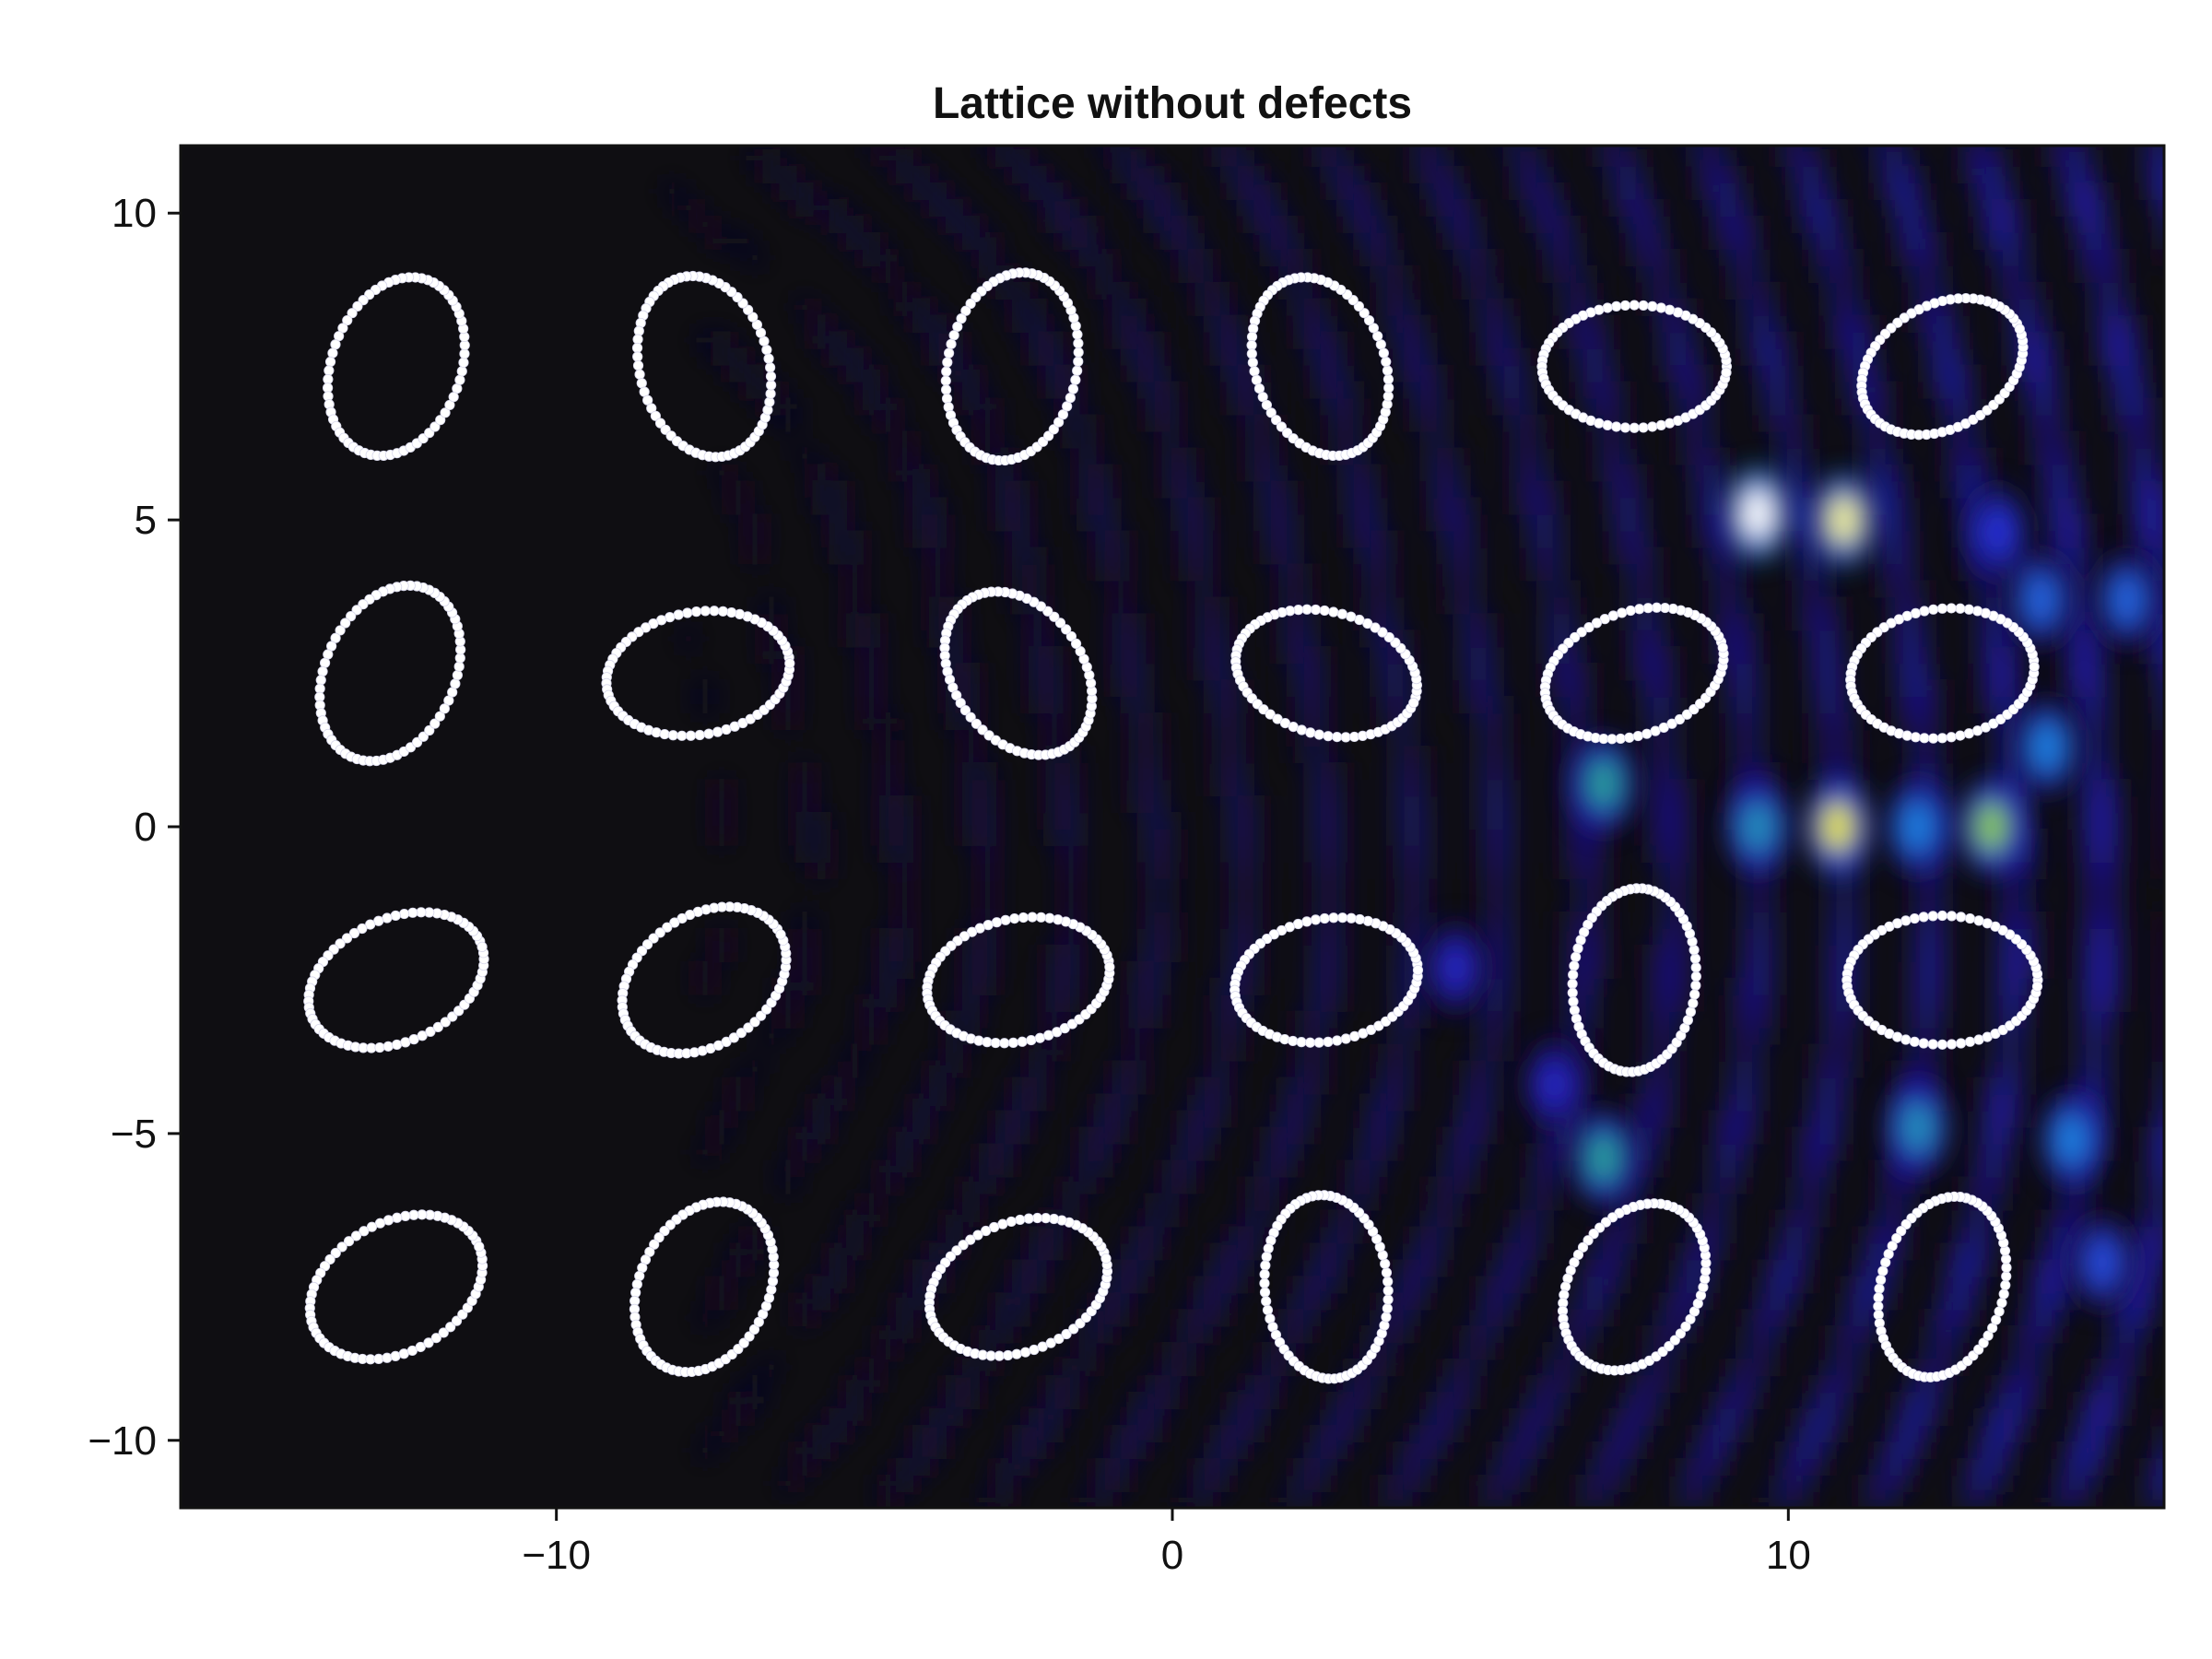  What do you see at coordinates (122, 1441) in the screenshot?
I see `y-tick-label: −10` at bounding box center [122, 1441].